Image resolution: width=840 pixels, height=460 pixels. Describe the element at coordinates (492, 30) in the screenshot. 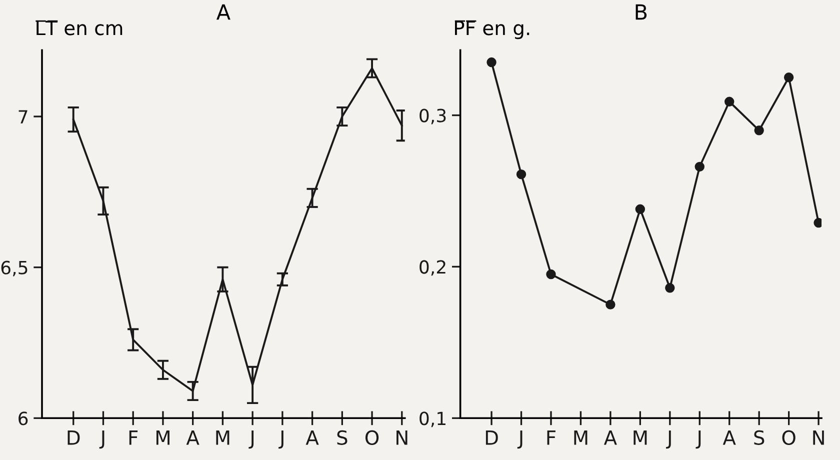

I see `y-axis-title: P̅F̅ en g.` at that location.